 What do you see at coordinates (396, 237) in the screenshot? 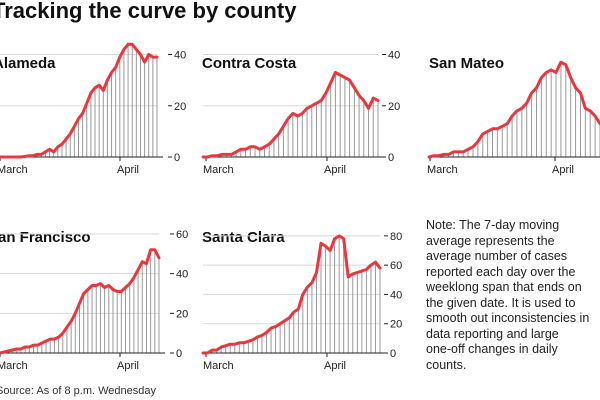
I see `y-tick-label: 80` at bounding box center [396, 237].